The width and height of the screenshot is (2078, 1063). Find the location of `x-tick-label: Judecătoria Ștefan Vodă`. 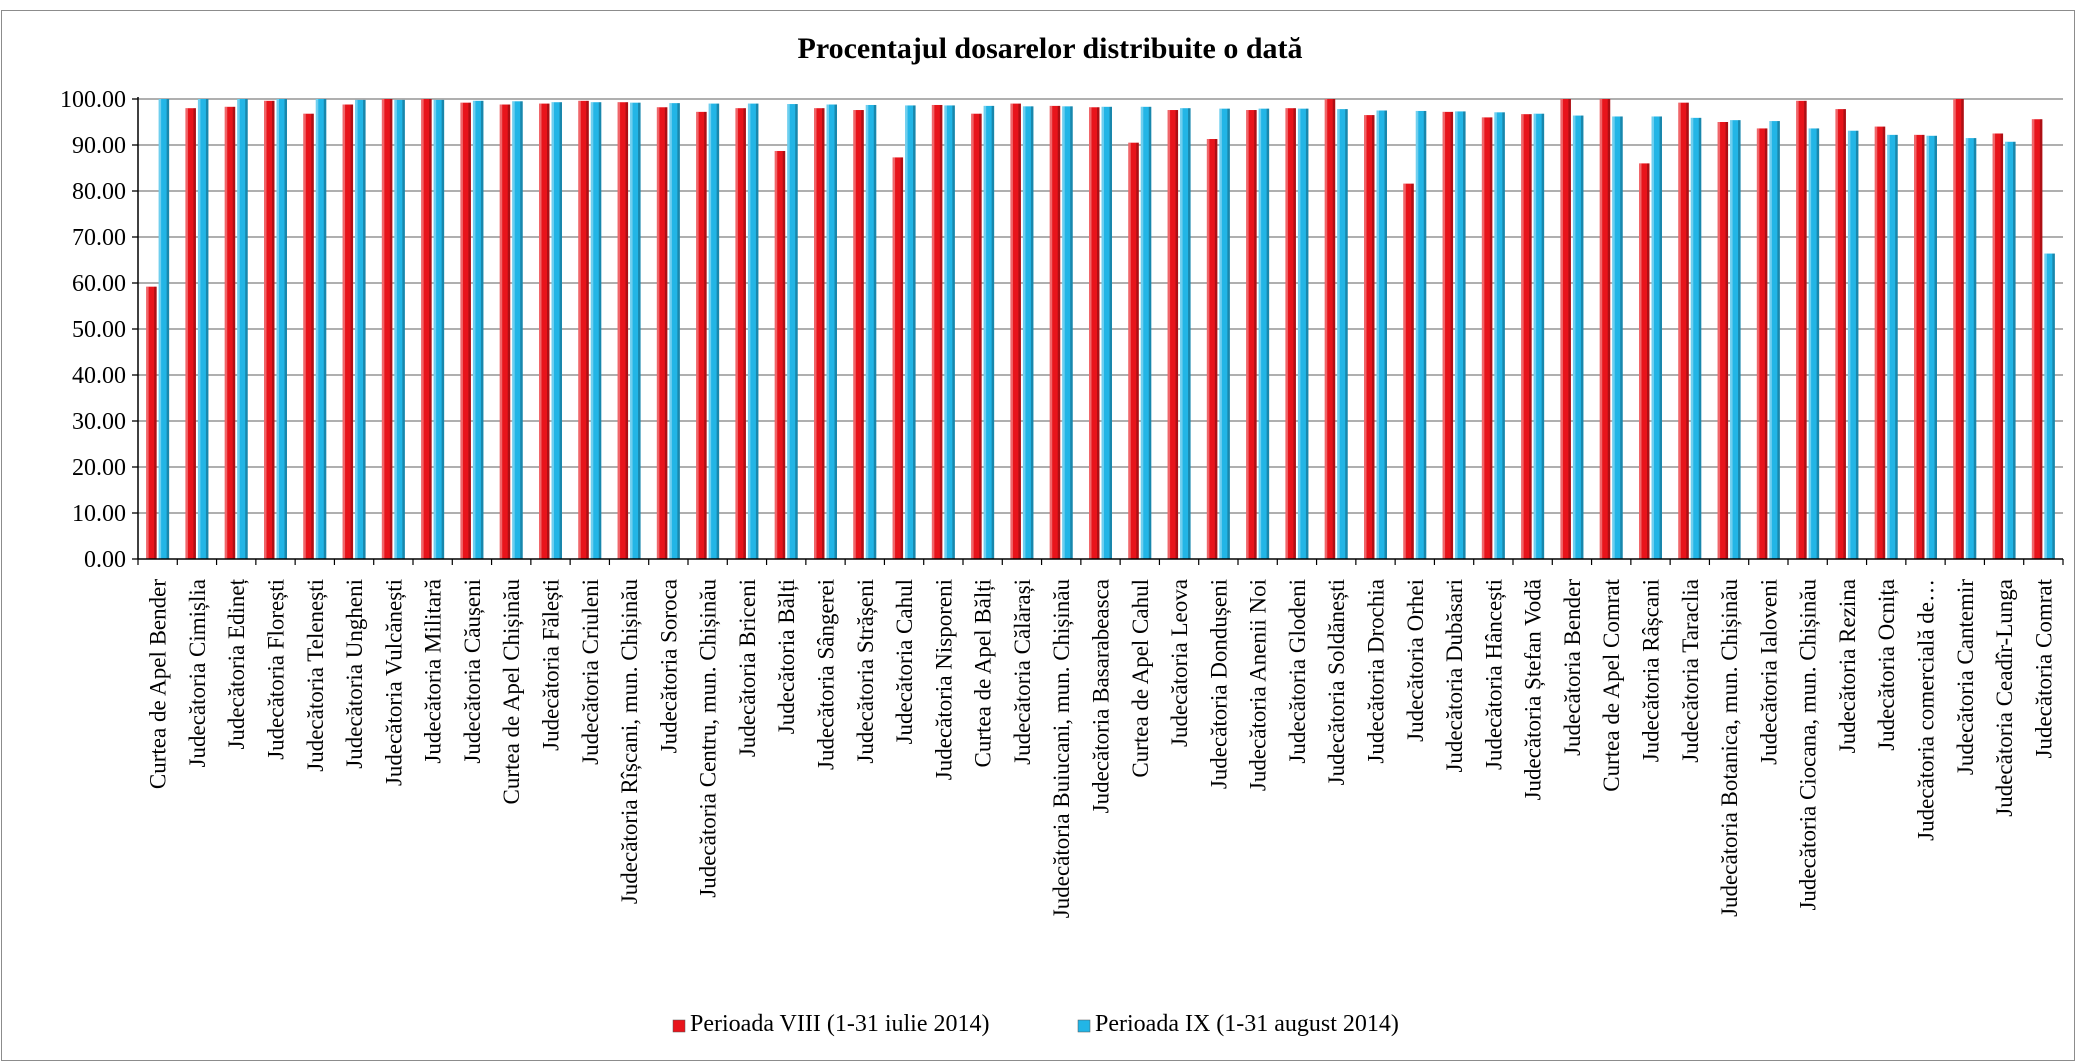

x-tick-label: Judecătoria Ștefan Vodă is located at coordinates (1533, 689).